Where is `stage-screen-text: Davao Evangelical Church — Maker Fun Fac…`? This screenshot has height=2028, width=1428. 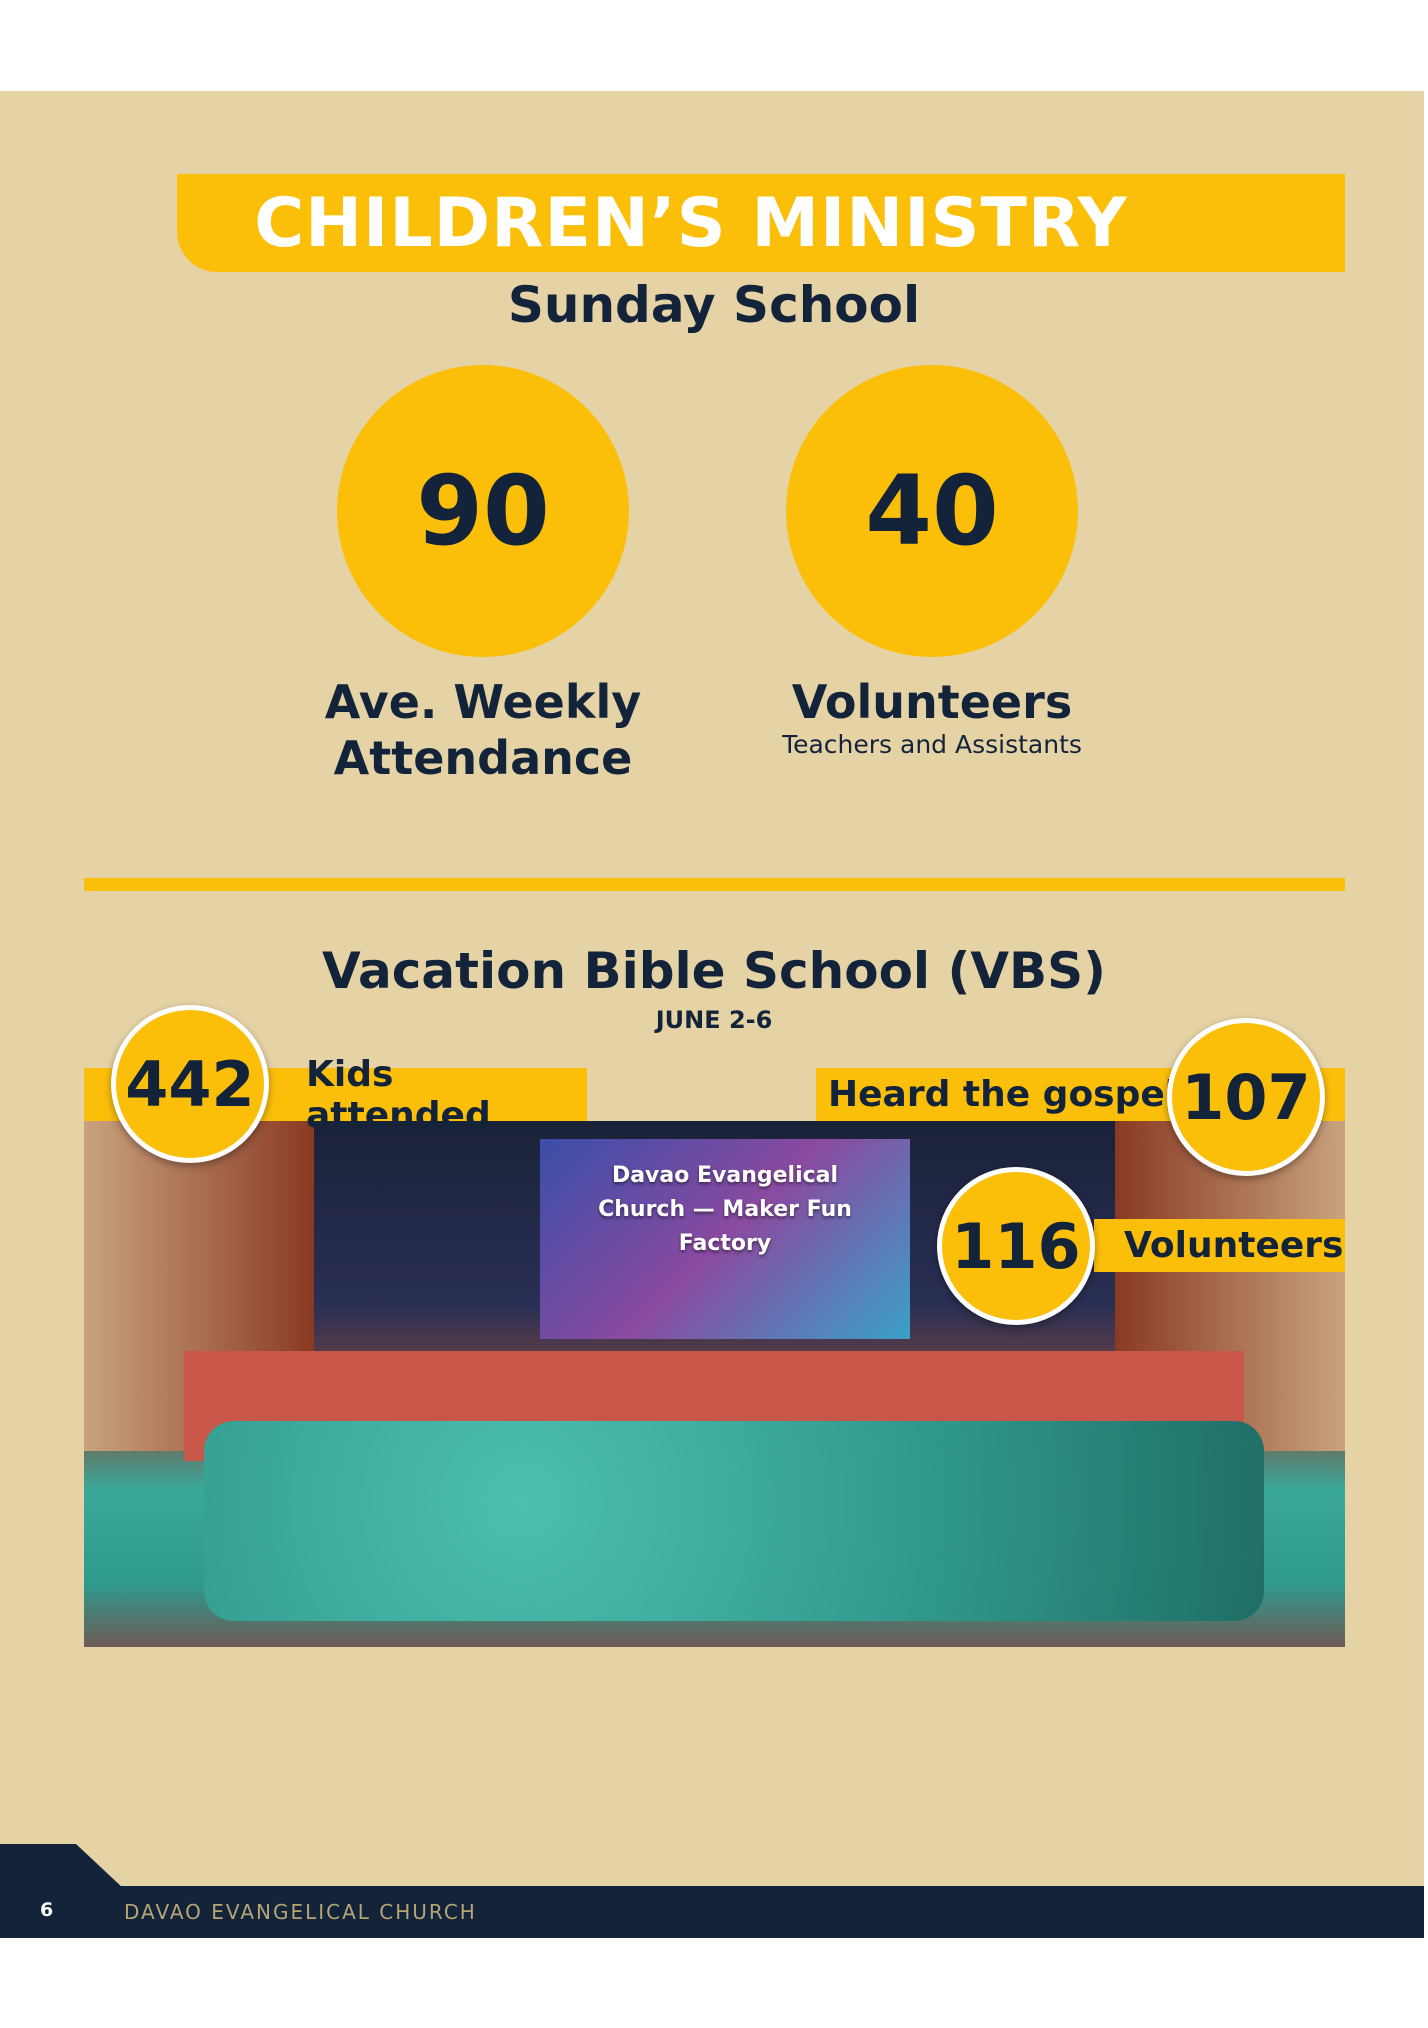
stage-screen-text: Davao Evangelical Church — Maker Fun Fac… is located at coordinates (725, 1209).